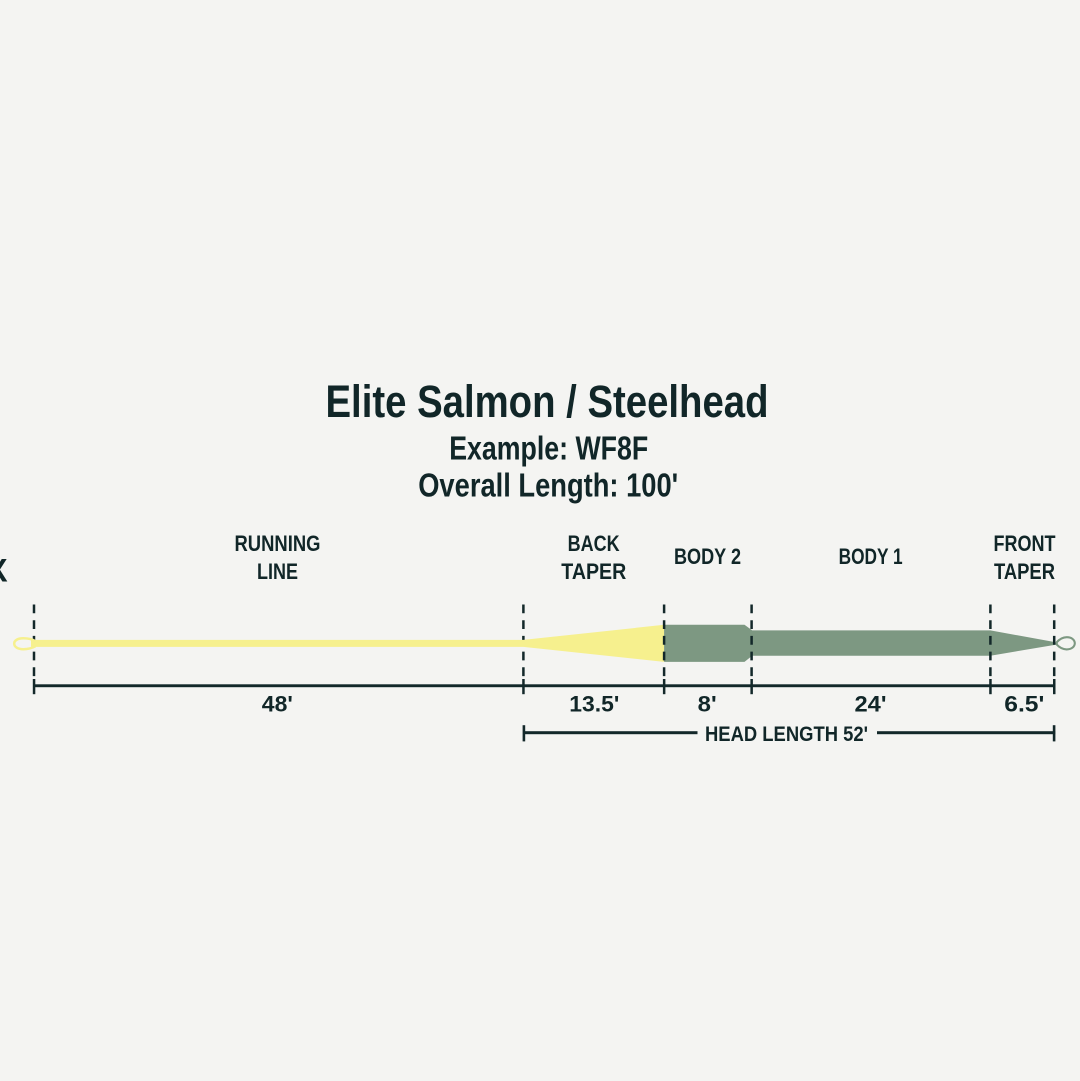  I want to click on svg-text: BACK, so click(594, 543).